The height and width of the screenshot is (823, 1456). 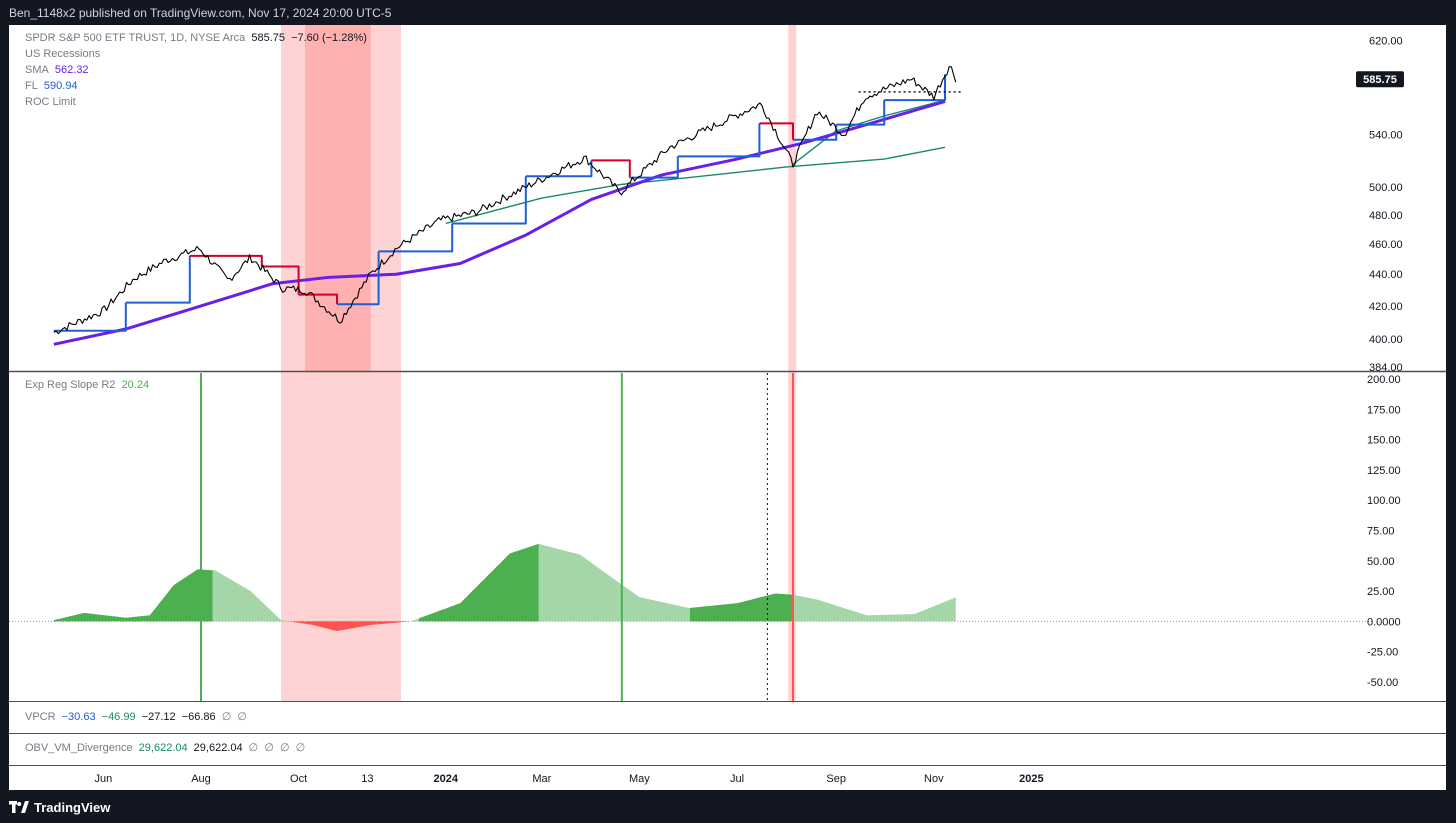 I want to click on vpcr-label: VPCR, so click(x=40, y=717).